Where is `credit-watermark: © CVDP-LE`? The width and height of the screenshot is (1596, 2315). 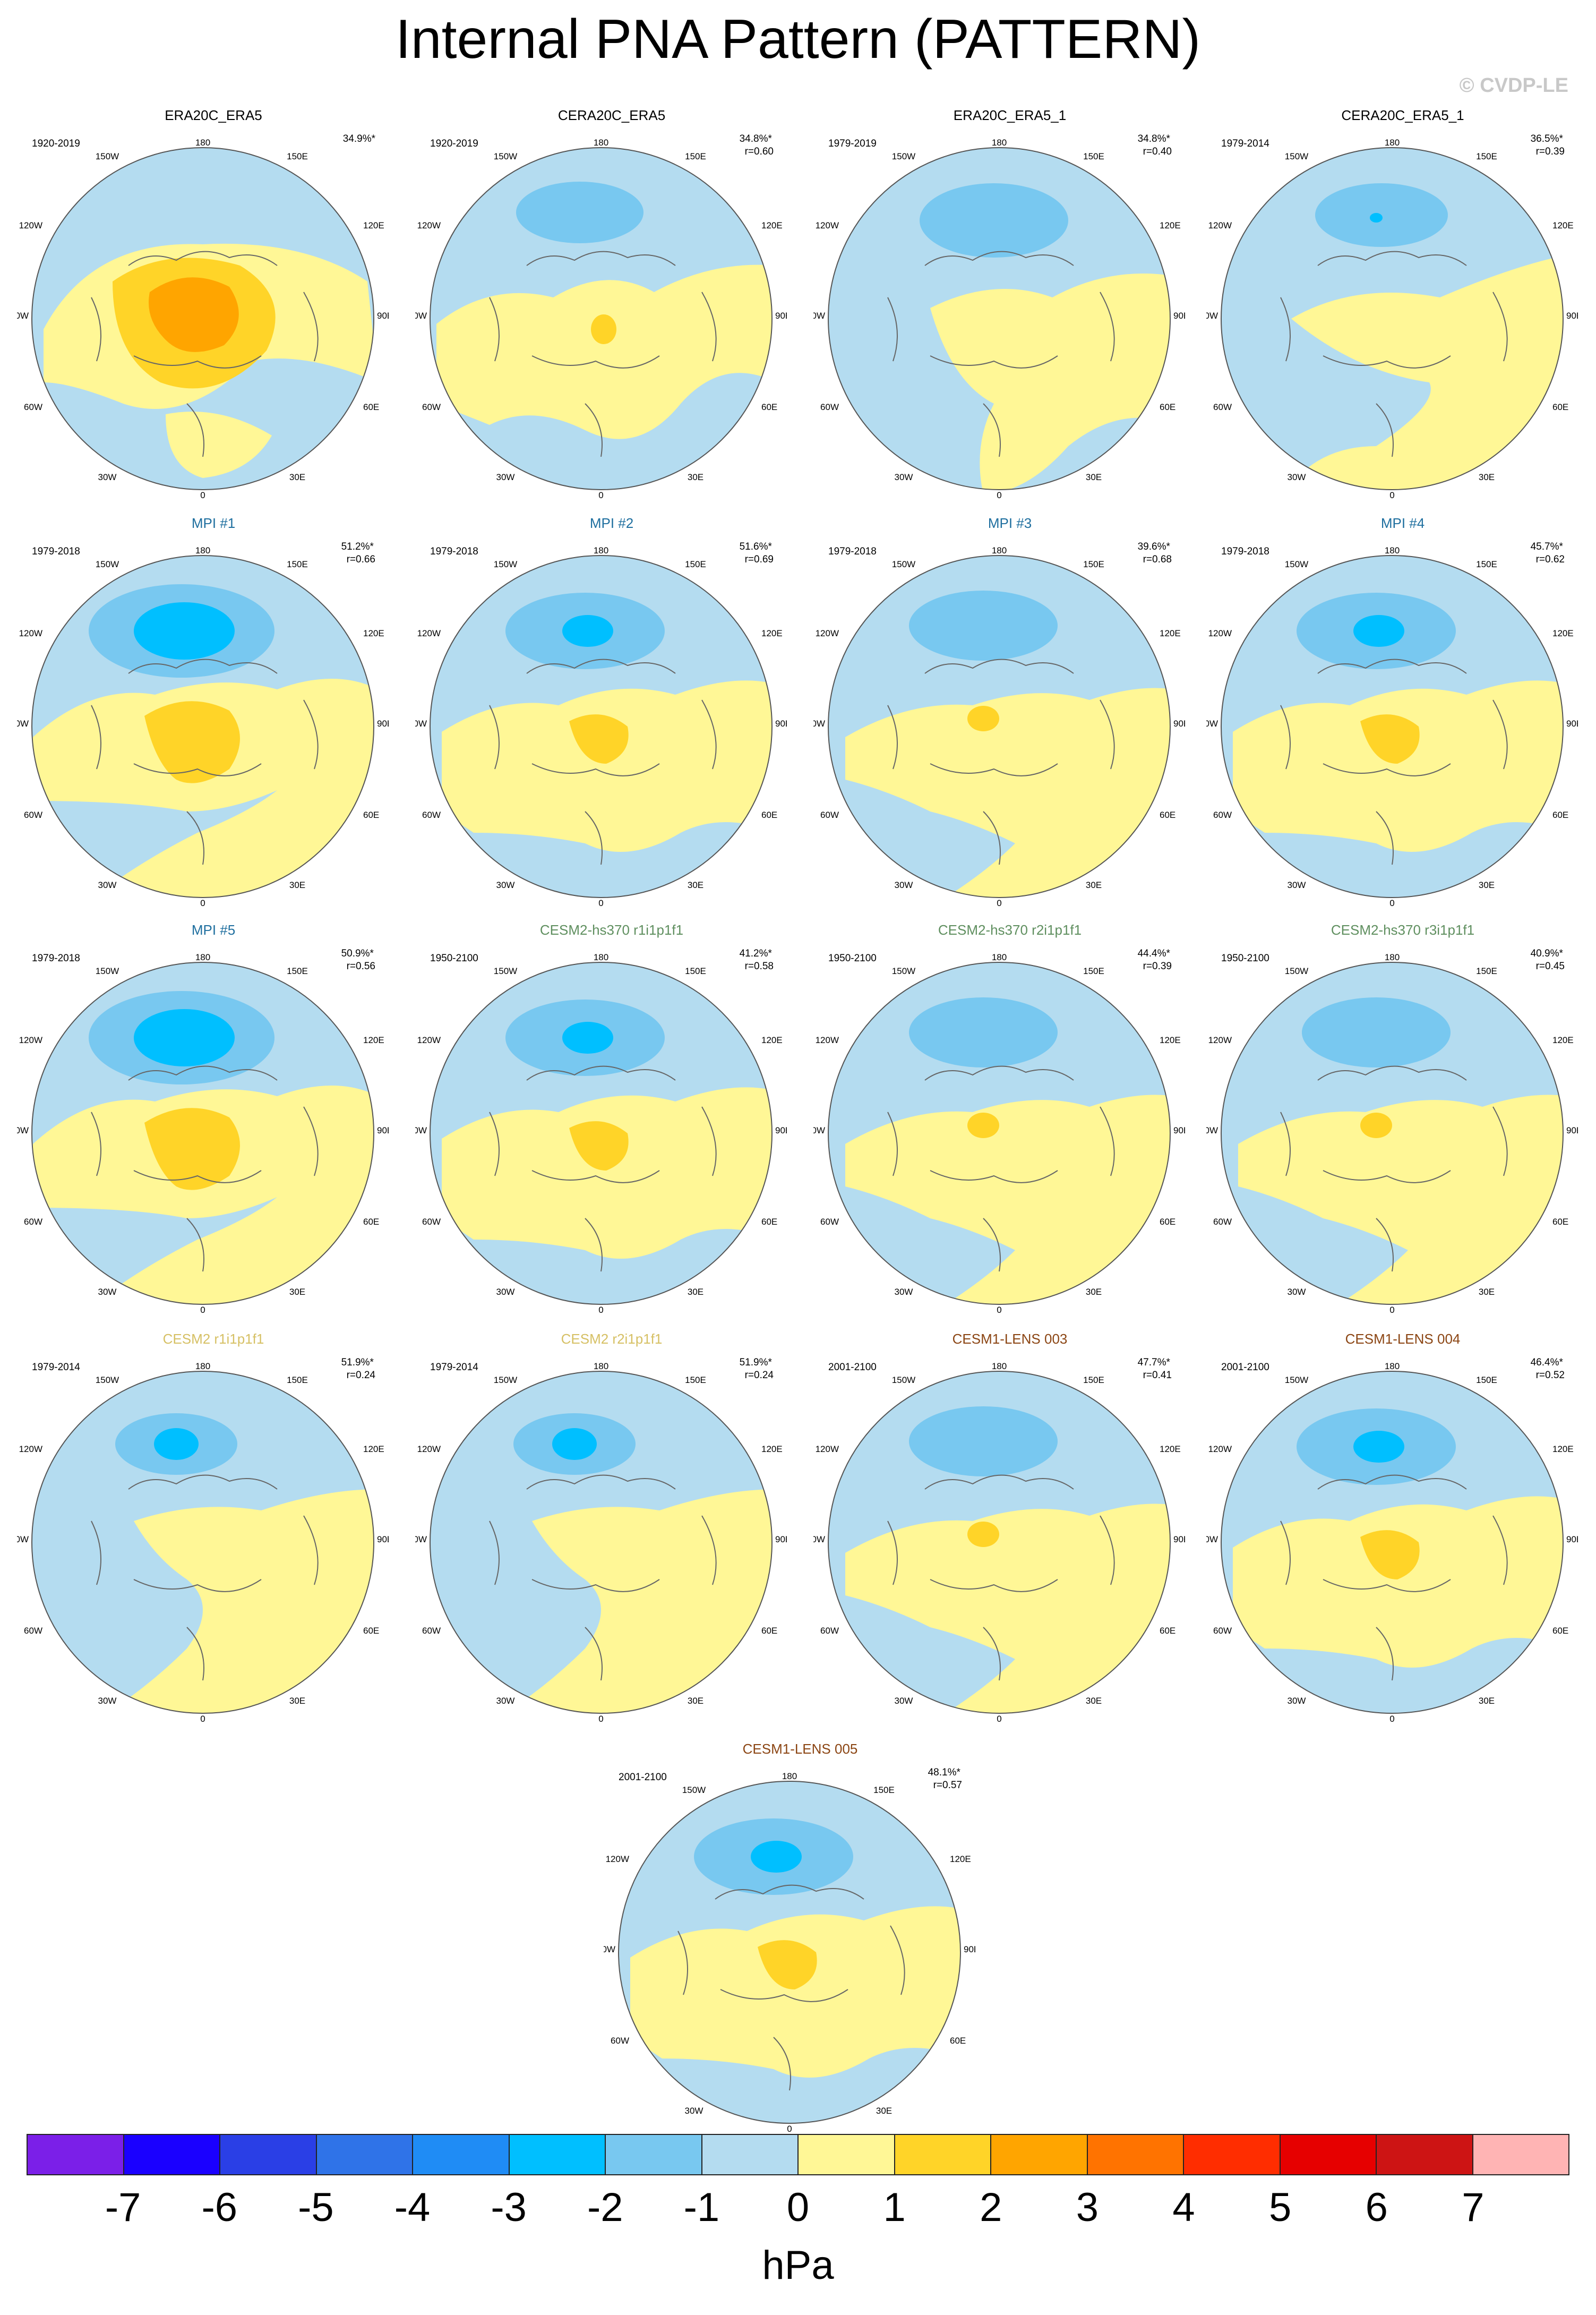
credit-watermark: © CVDP-LE is located at coordinates (1513, 85).